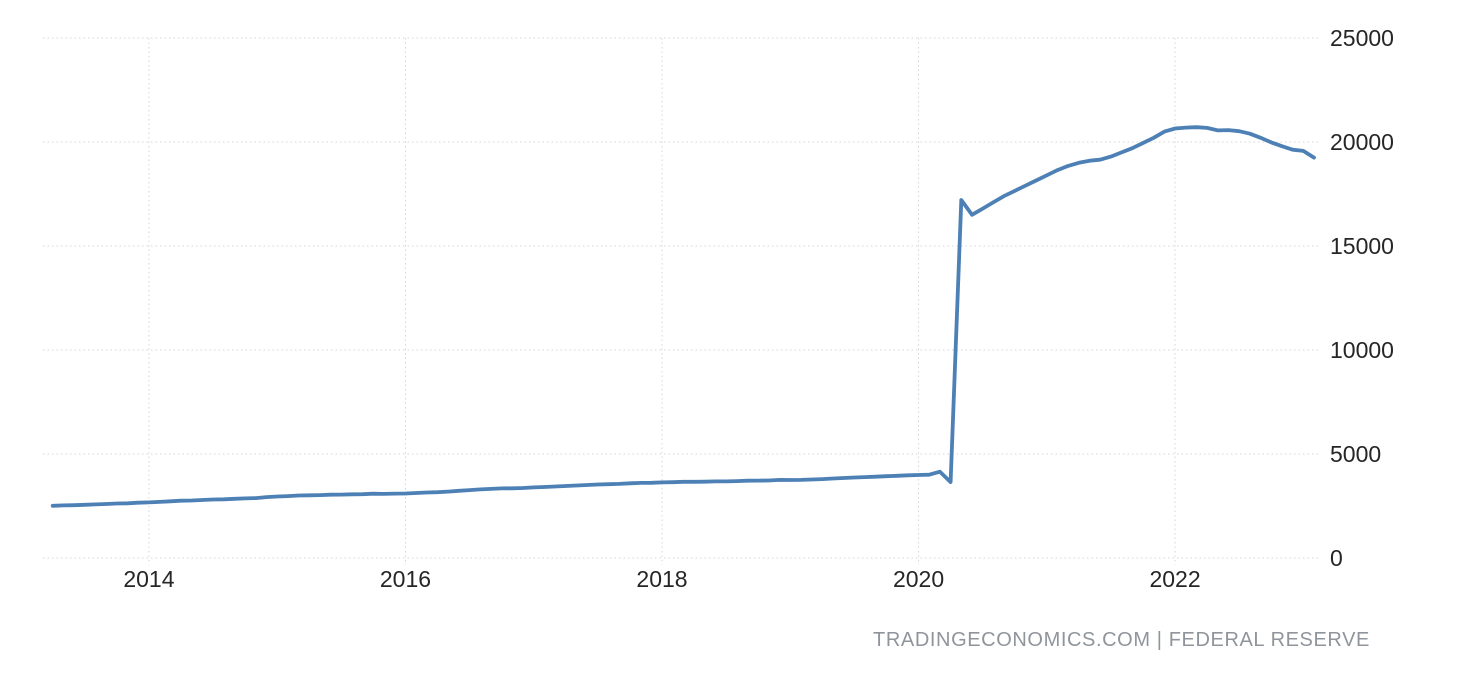 This screenshot has width=1460, height=680. Describe the element at coordinates (1362, 142) in the screenshot. I see `y-axis-tick-label-20000: 20000` at that location.